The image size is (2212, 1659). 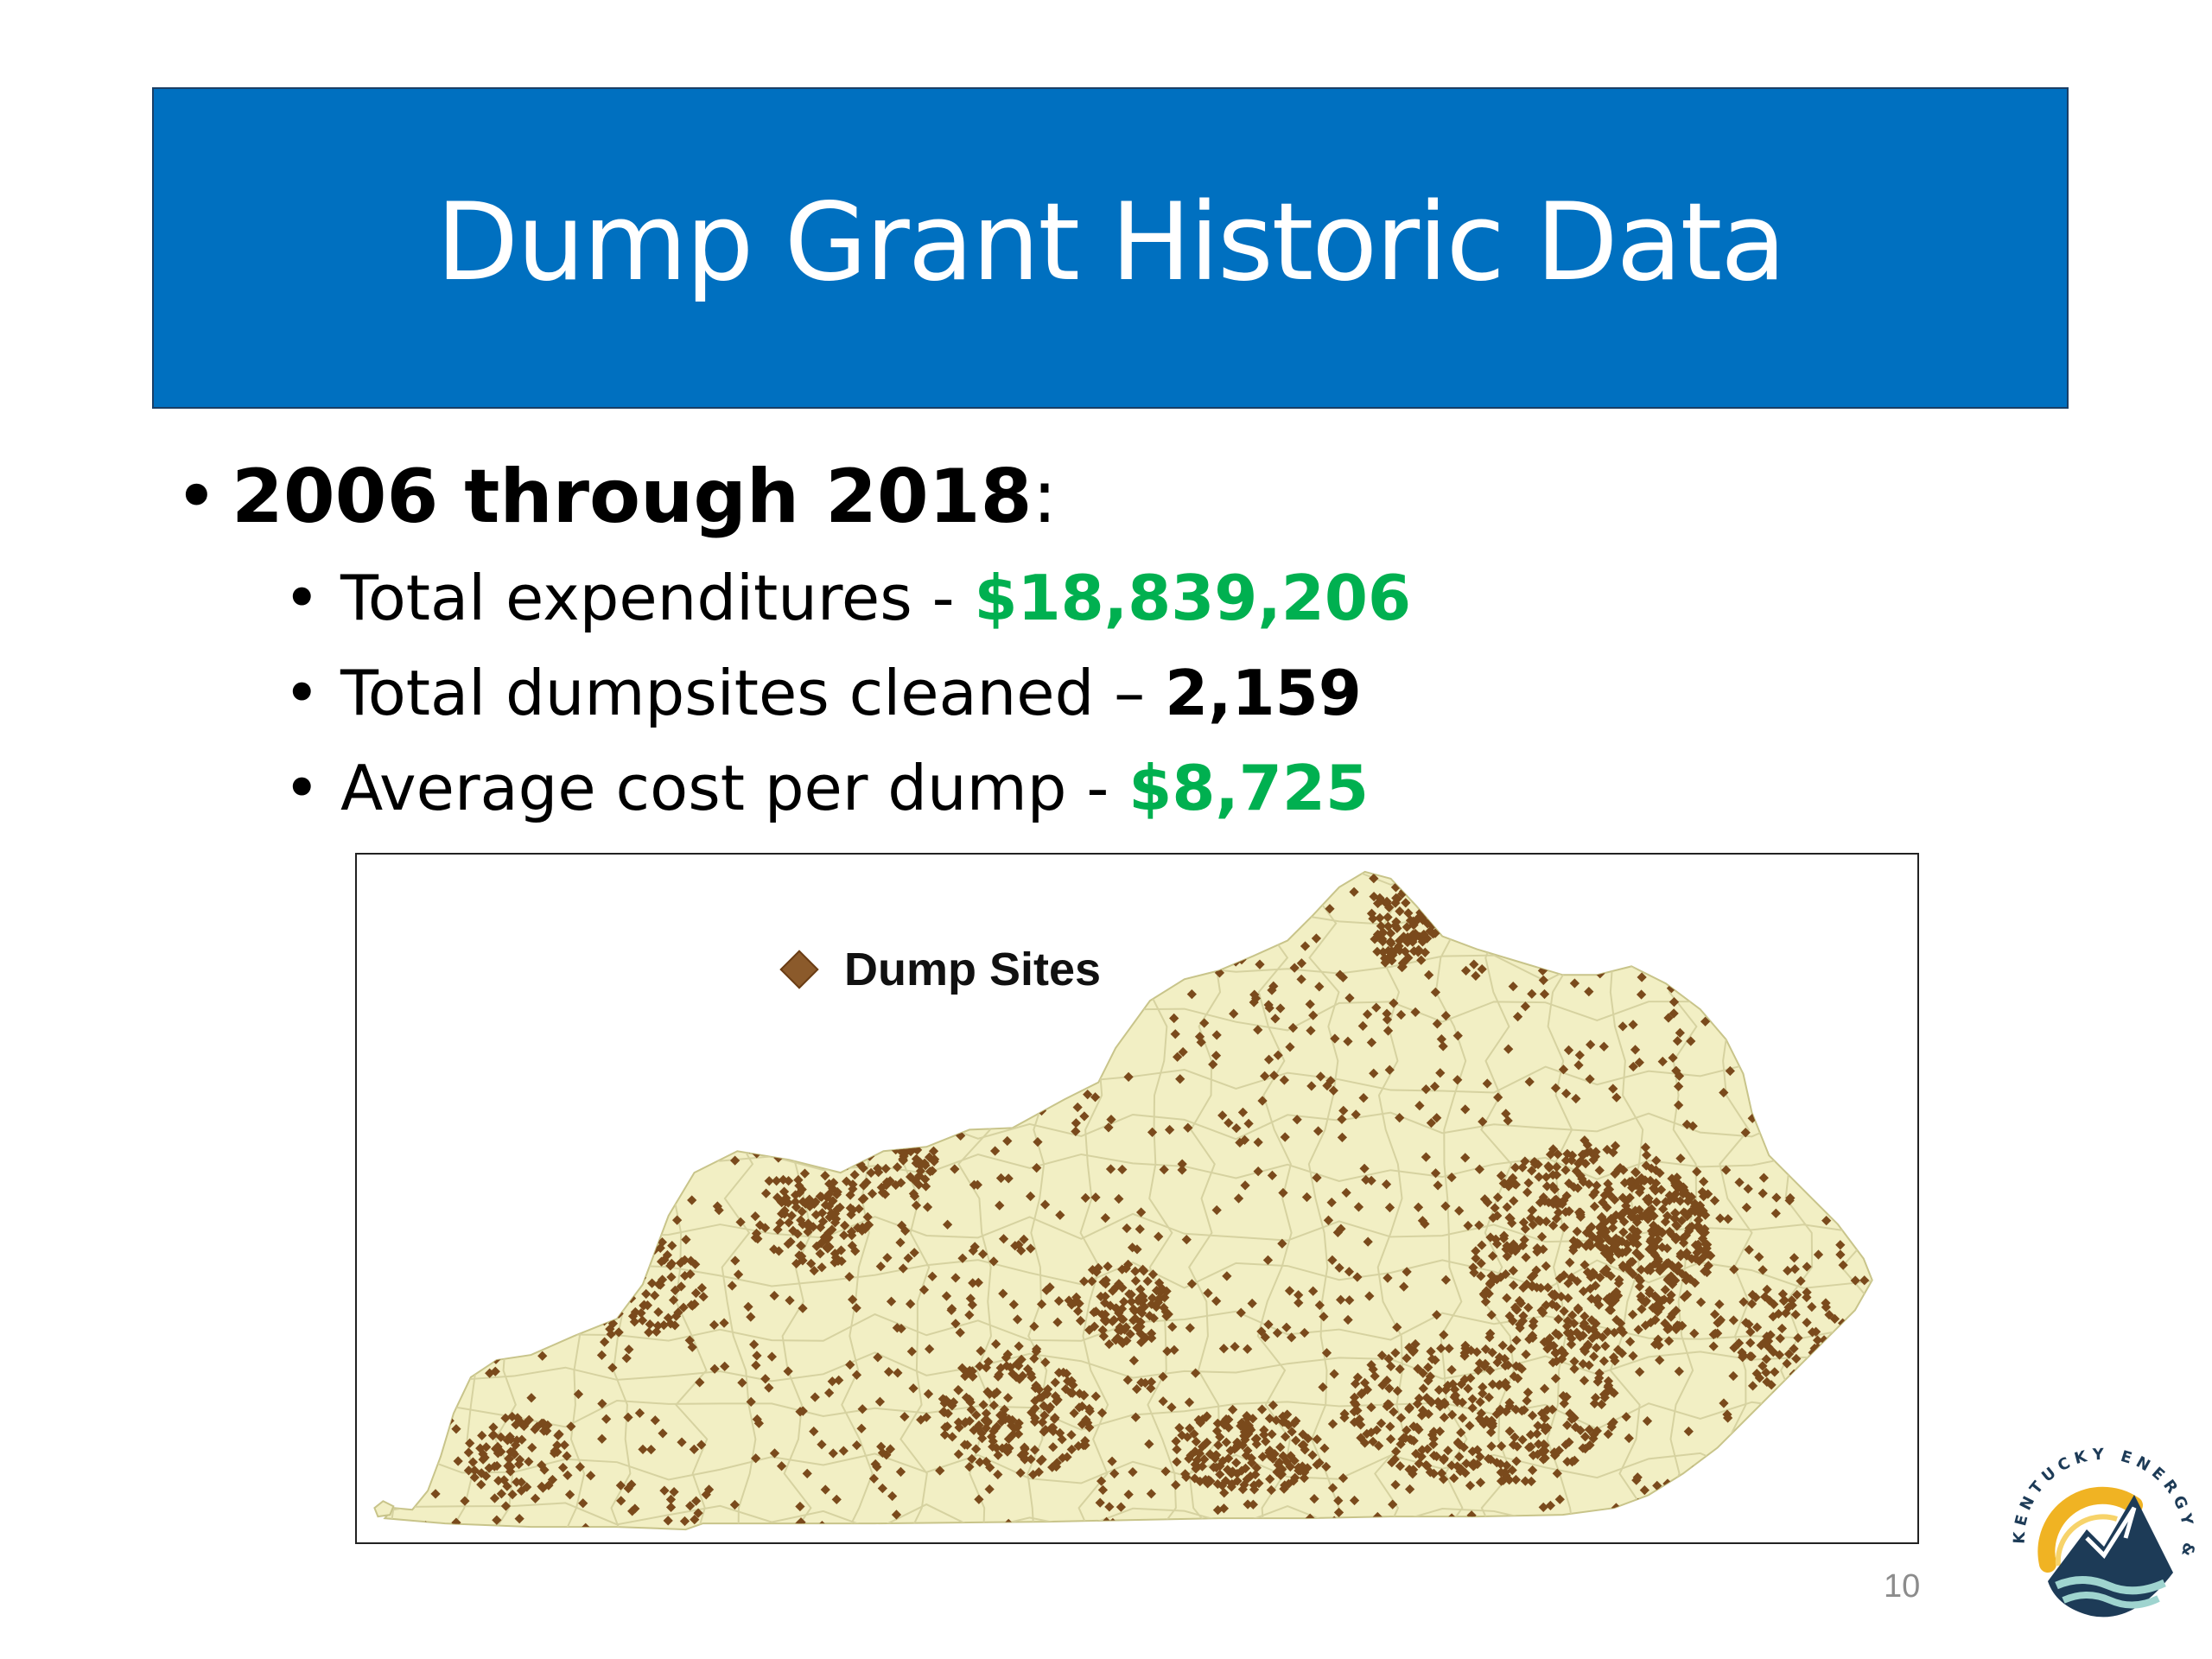 What do you see at coordinates (940, 969) in the screenshot?
I see `map-legend: Dump Sites` at bounding box center [940, 969].